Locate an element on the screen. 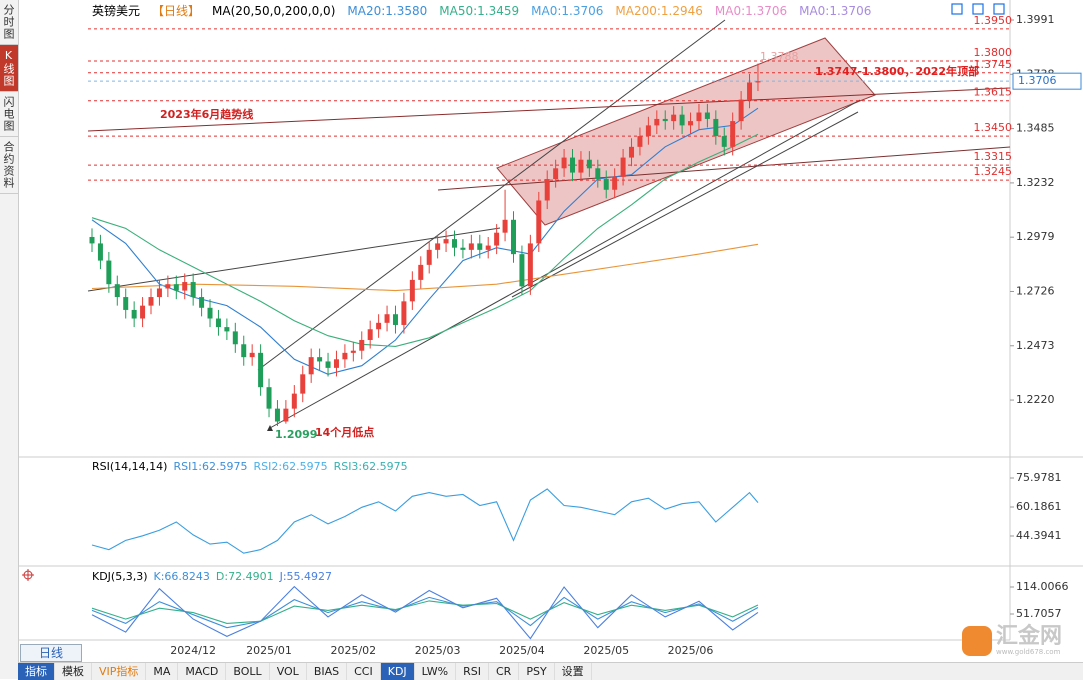 The height and width of the screenshot is (680, 1083). indicator-line is located at coordinates (425, 612).